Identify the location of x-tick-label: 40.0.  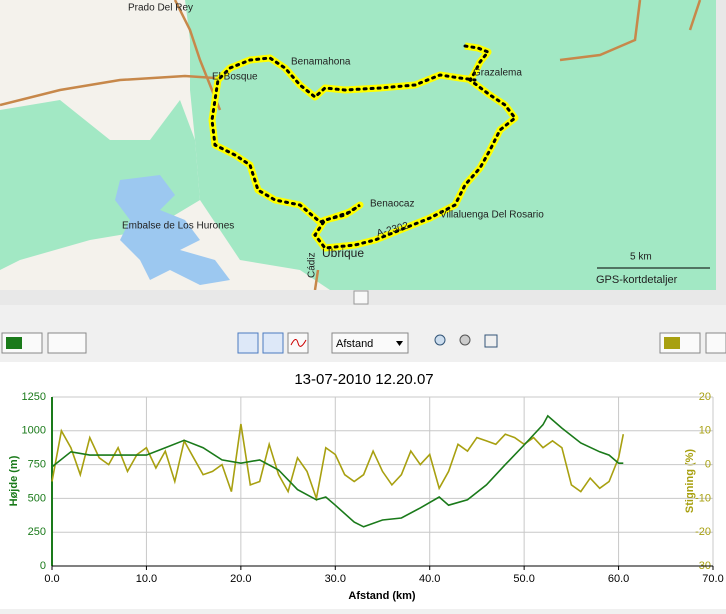
(429, 579).